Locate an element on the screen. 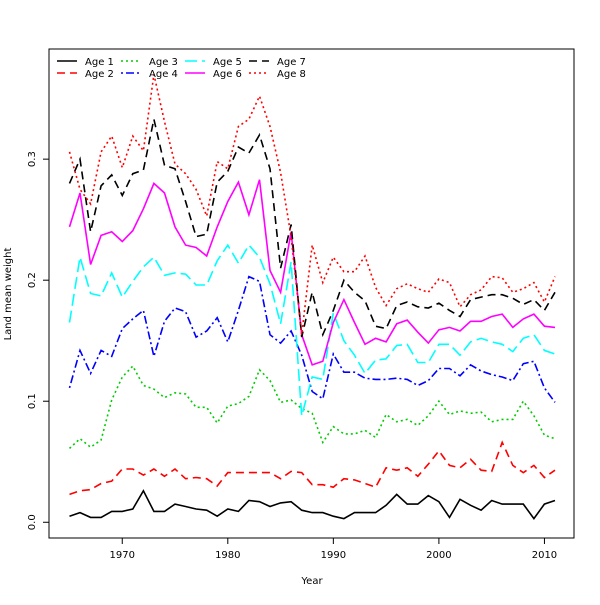 The width and height of the screenshot is (600, 605). y-tick-label: 0.0 is located at coordinates (32, 522).